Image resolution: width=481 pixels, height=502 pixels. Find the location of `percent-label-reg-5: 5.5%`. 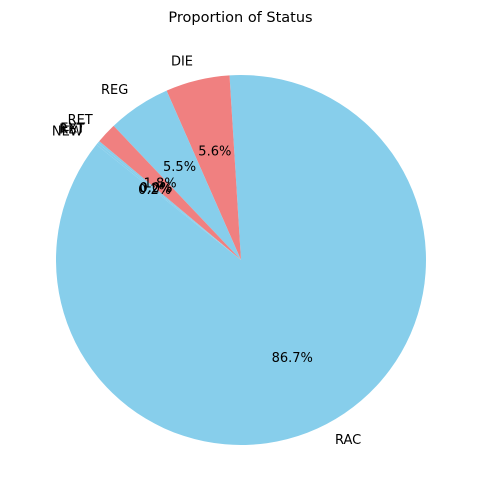

percent-label-reg-5: 5.5% is located at coordinates (179, 167).